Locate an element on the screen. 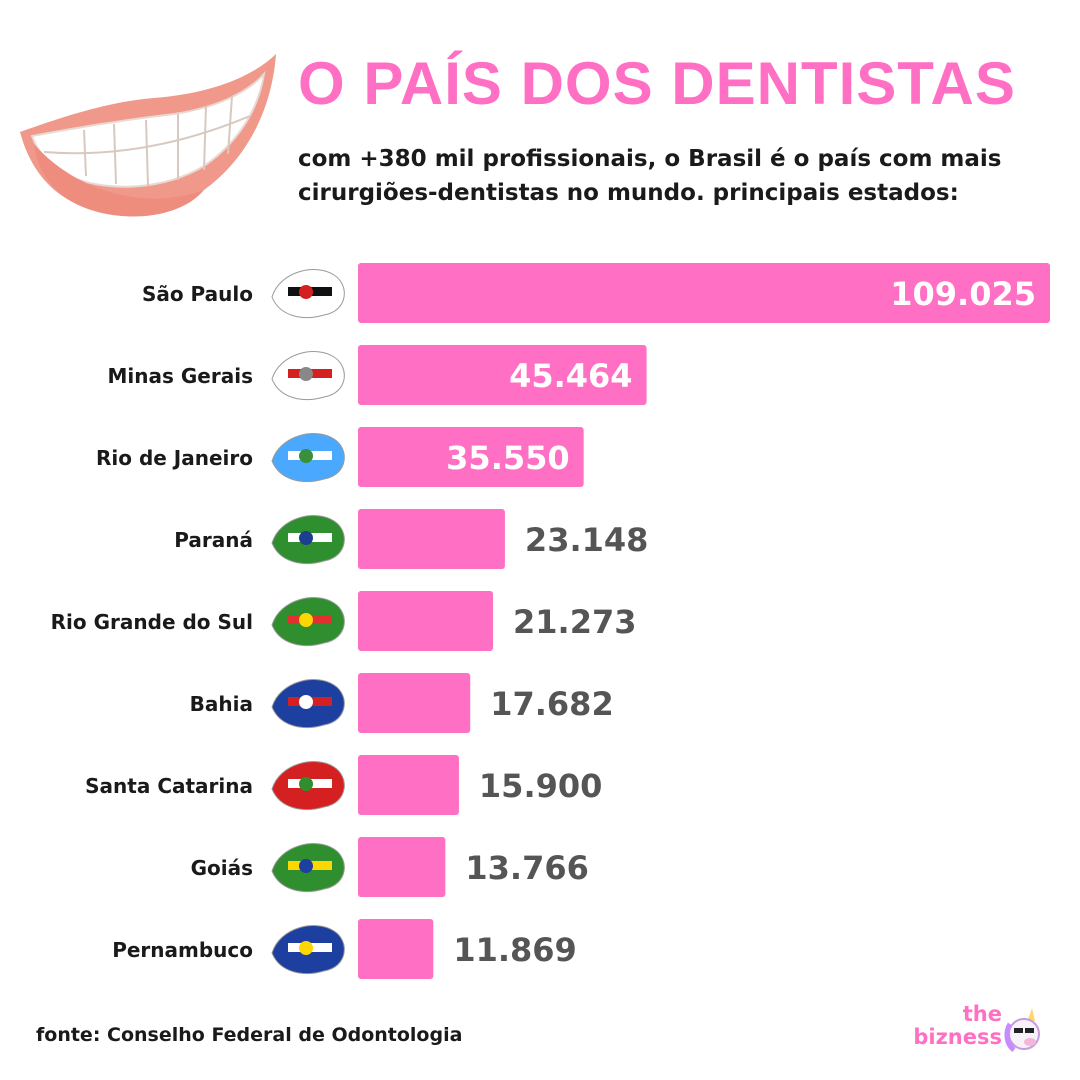 This screenshot has width=1080, height=1080. category-label: Santa Catarina is located at coordinates (169, 786).